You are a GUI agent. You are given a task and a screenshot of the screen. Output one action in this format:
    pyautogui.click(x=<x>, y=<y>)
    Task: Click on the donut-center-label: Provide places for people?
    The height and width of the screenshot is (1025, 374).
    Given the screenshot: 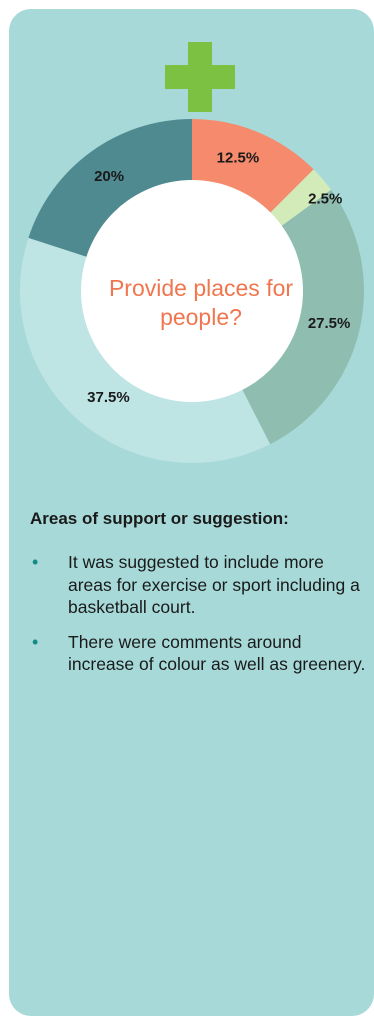 What is the action you would take?
    pyautogui.click(x=201, y=302)
    